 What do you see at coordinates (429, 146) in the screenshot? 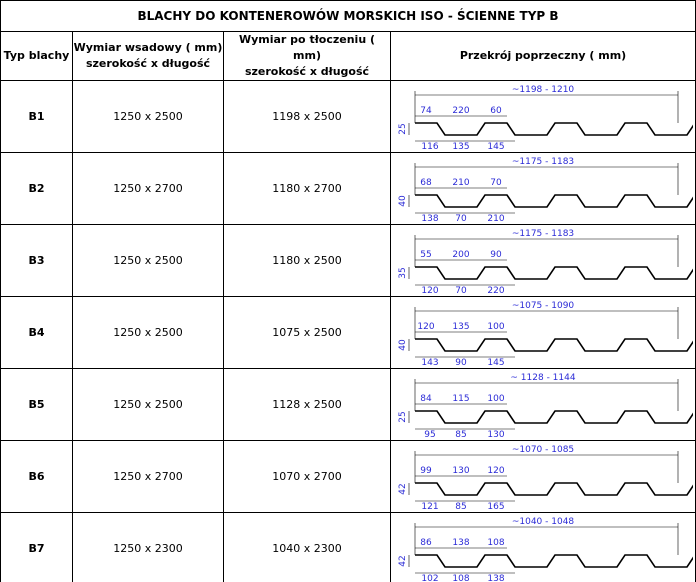
I see `bottom-dim: 116` at bounding box center [429, 146].